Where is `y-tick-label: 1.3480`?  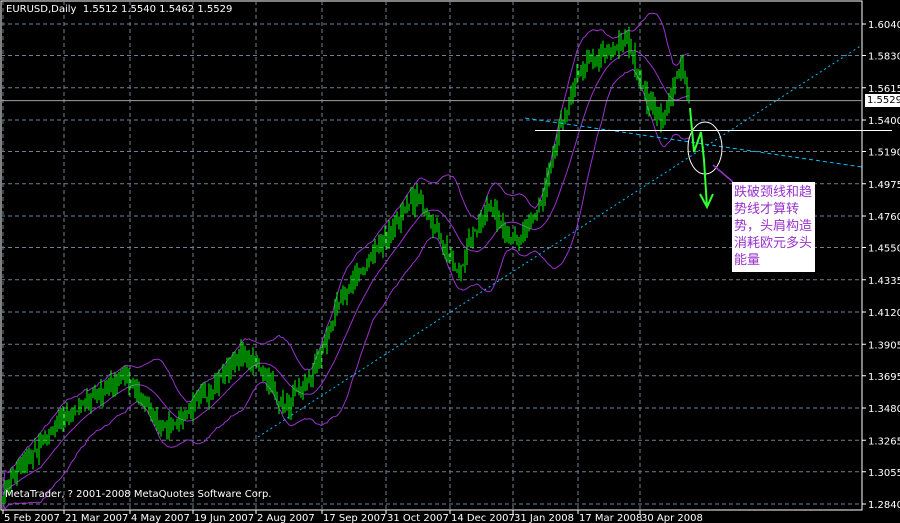 y-tick-label: 1.3480 is located at coordinates (884, 409).